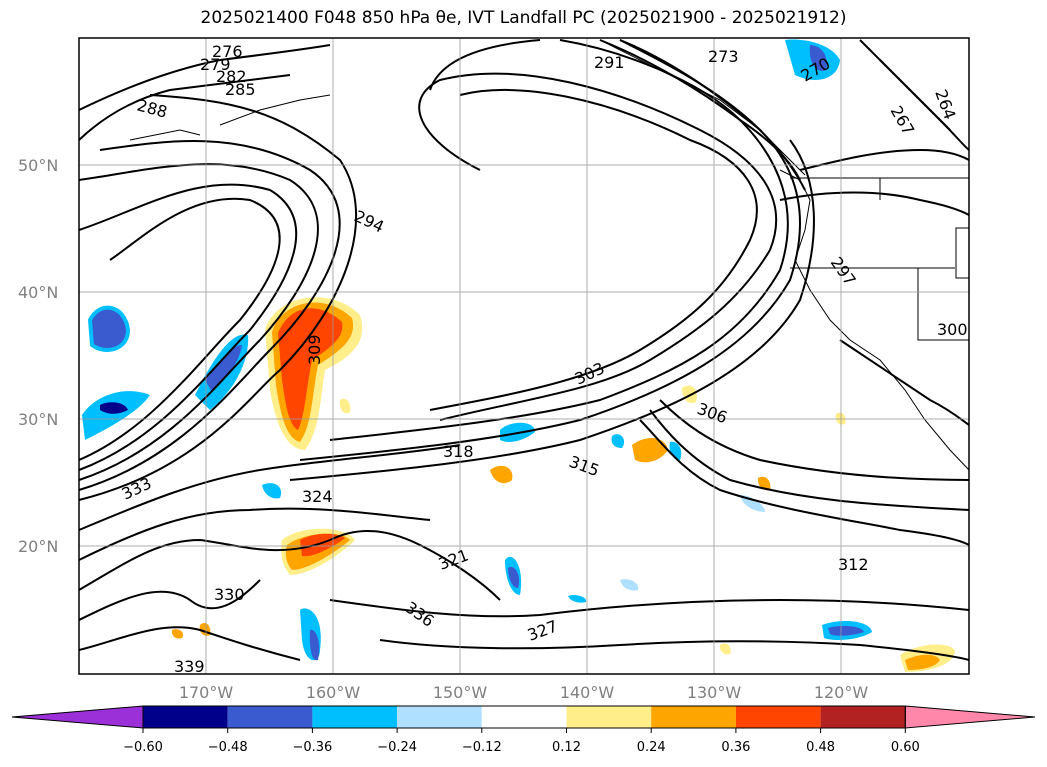 The width and height of the screenshot is (1047, 767). What do you see at coordinates (206, 692) in the screenshot?
I see `lon-tick-170w: 170°W` at bounding box center [206, 692].